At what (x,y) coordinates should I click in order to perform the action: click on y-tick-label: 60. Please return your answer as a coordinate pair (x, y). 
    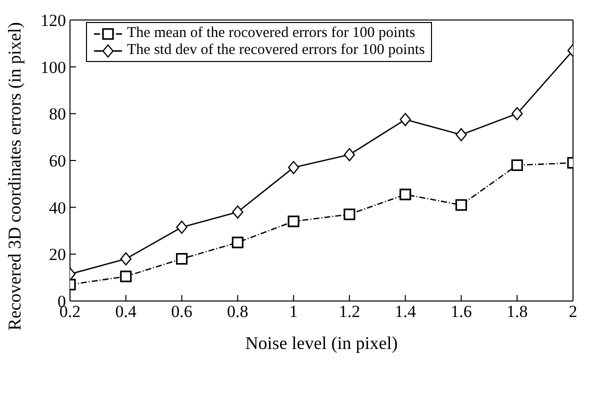
    Looking at the image, I should click on (57, 161).